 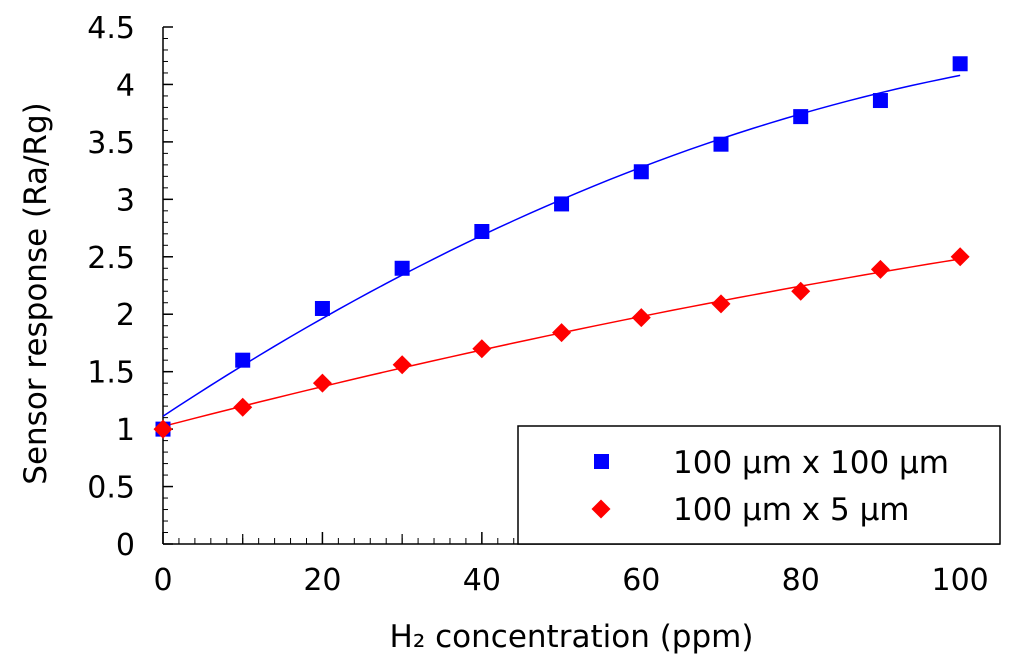 I want to click on legend: 100 µm x 100 µm 100 µm x 5 µm, so click(x=759, y=485).